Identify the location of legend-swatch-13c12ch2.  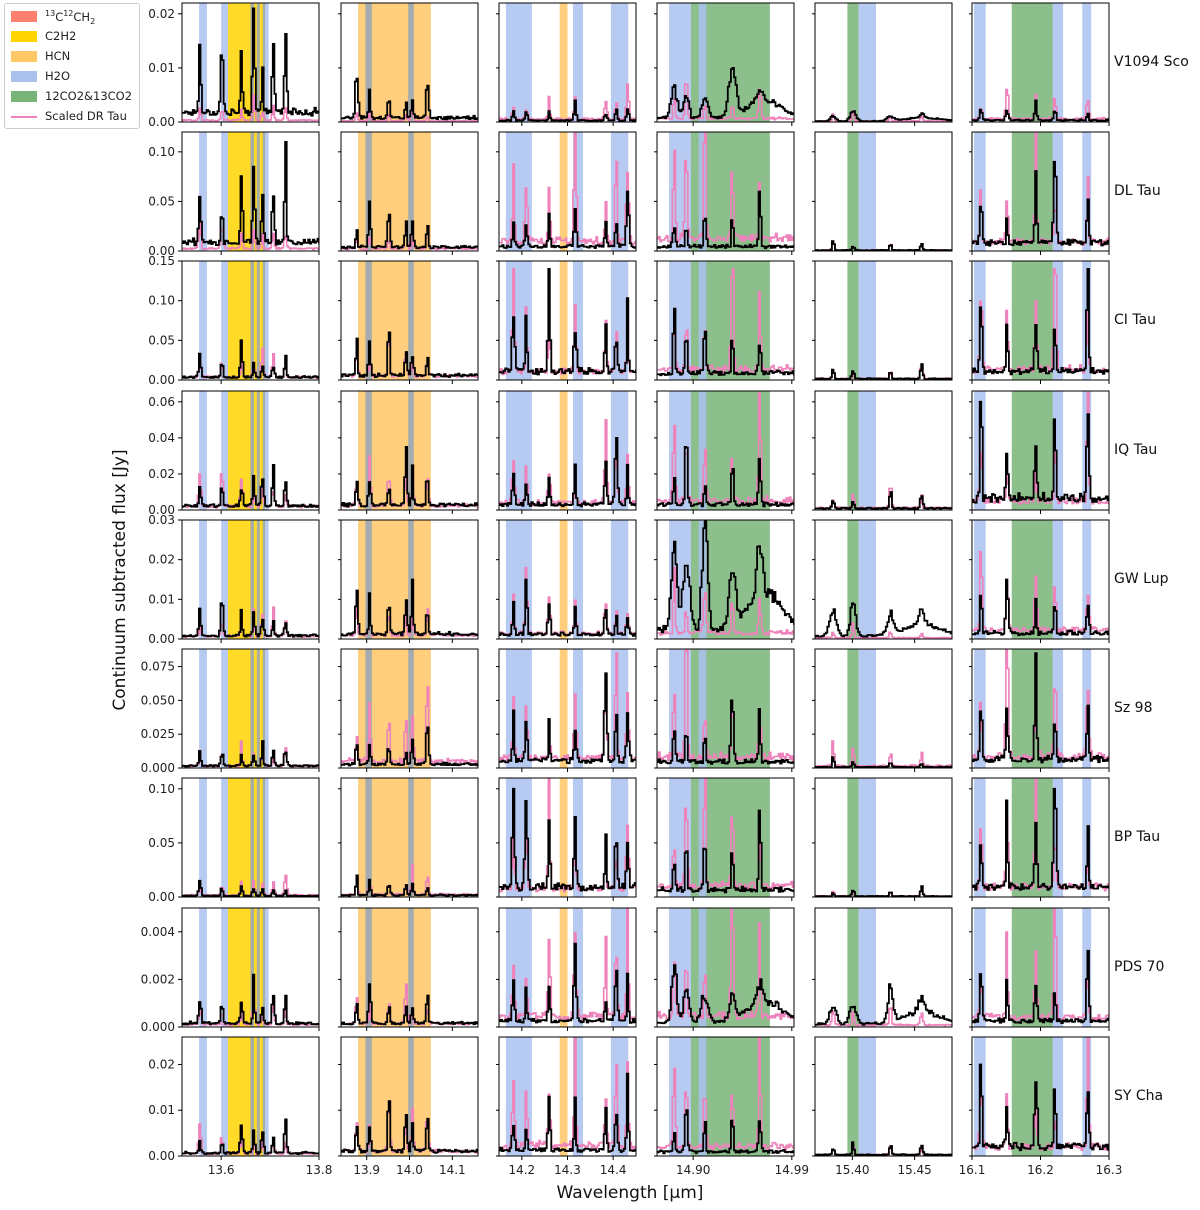
(24, 16).